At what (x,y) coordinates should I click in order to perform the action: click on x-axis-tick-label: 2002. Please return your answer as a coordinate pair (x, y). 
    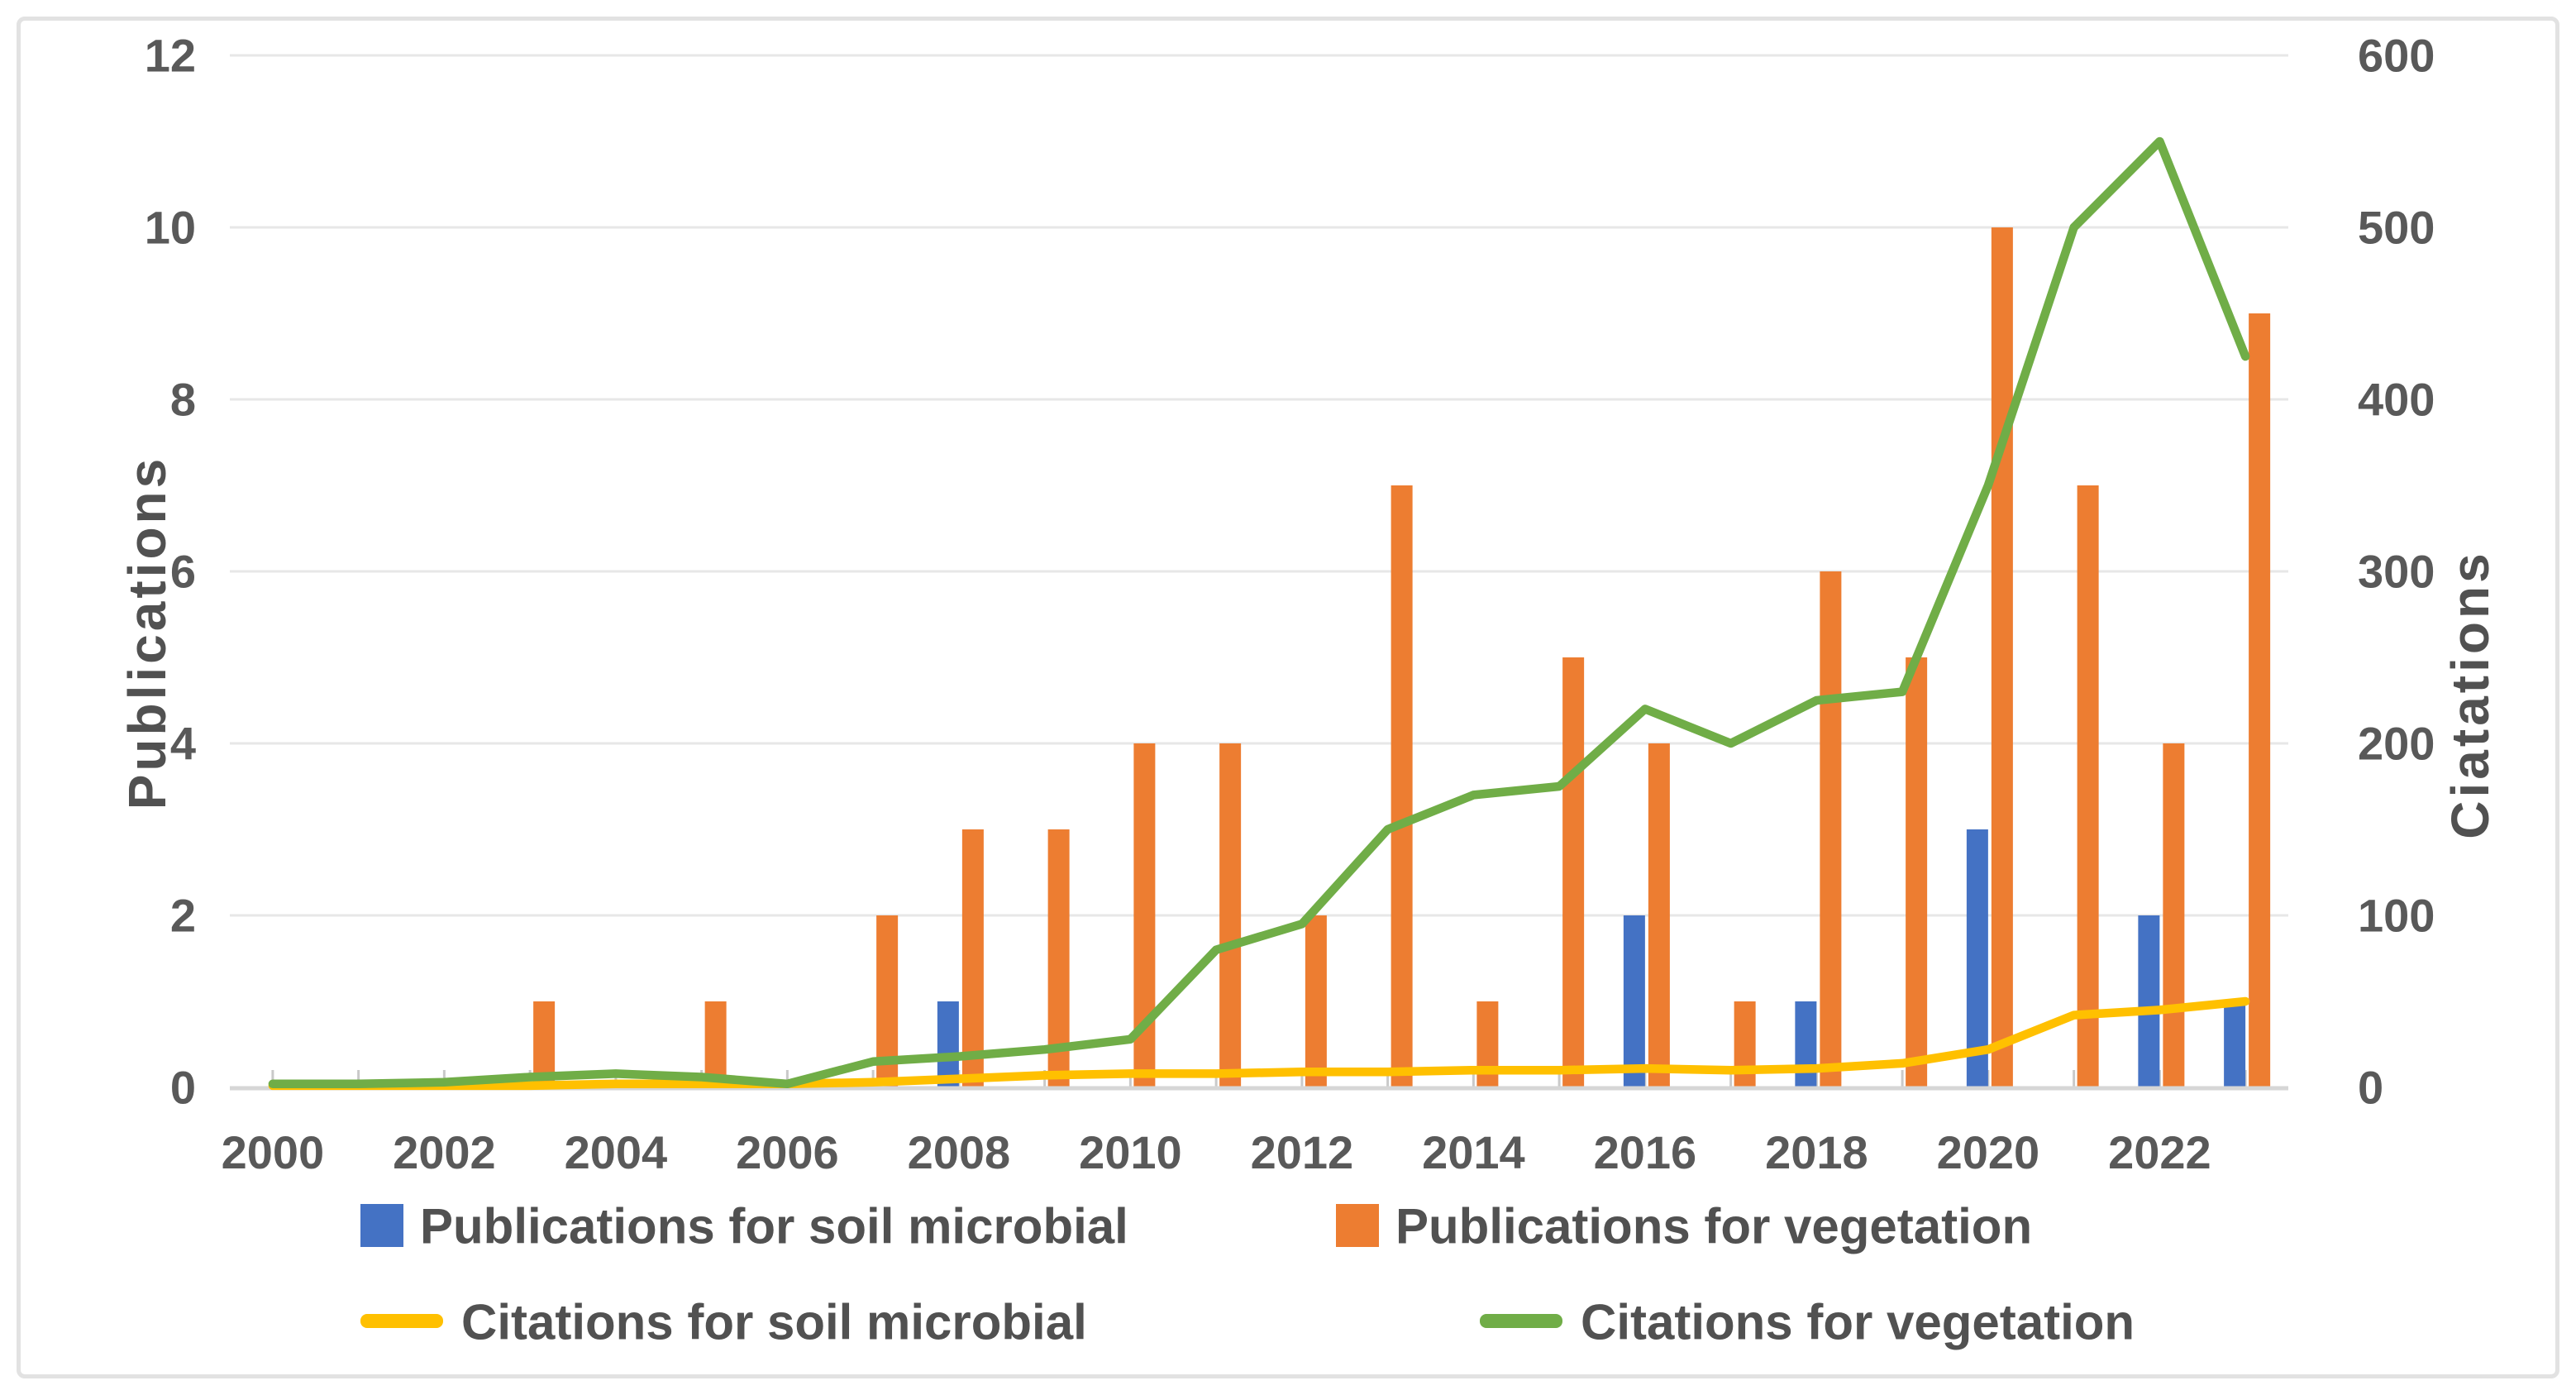
    Looking at the image, I should click on (445, 1152).